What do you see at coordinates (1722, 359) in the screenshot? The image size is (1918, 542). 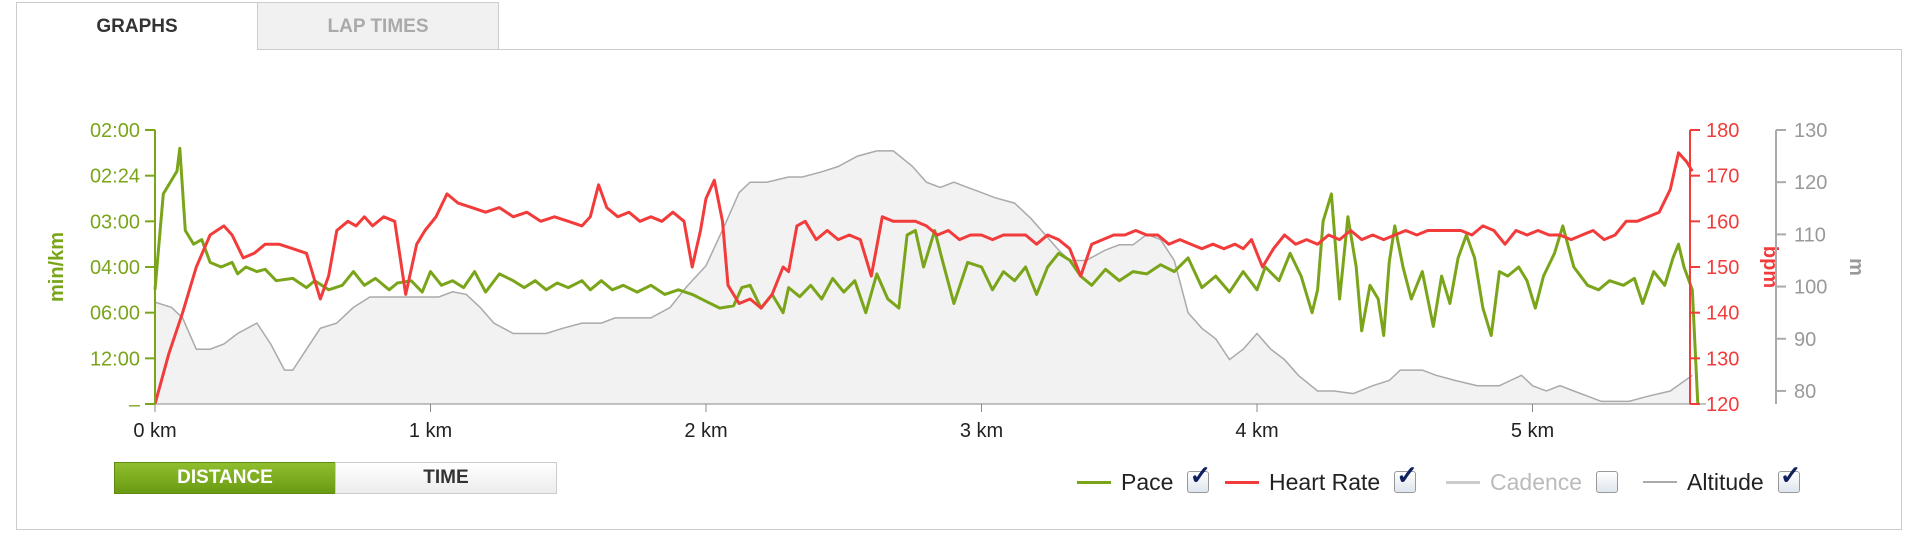 I see `hr-tick-label: 130` at bounding box center [1722, 359].